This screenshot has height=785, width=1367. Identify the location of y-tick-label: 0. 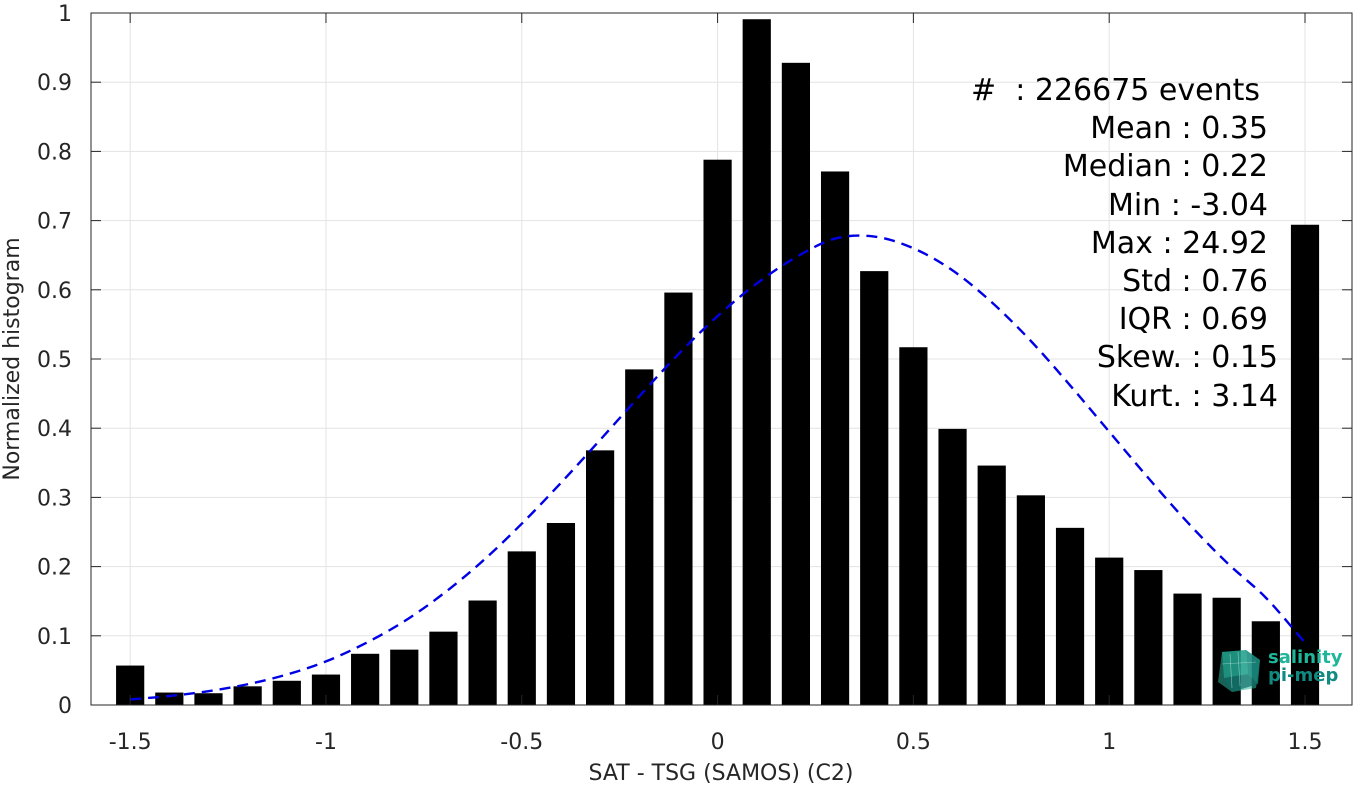
(65, 706).